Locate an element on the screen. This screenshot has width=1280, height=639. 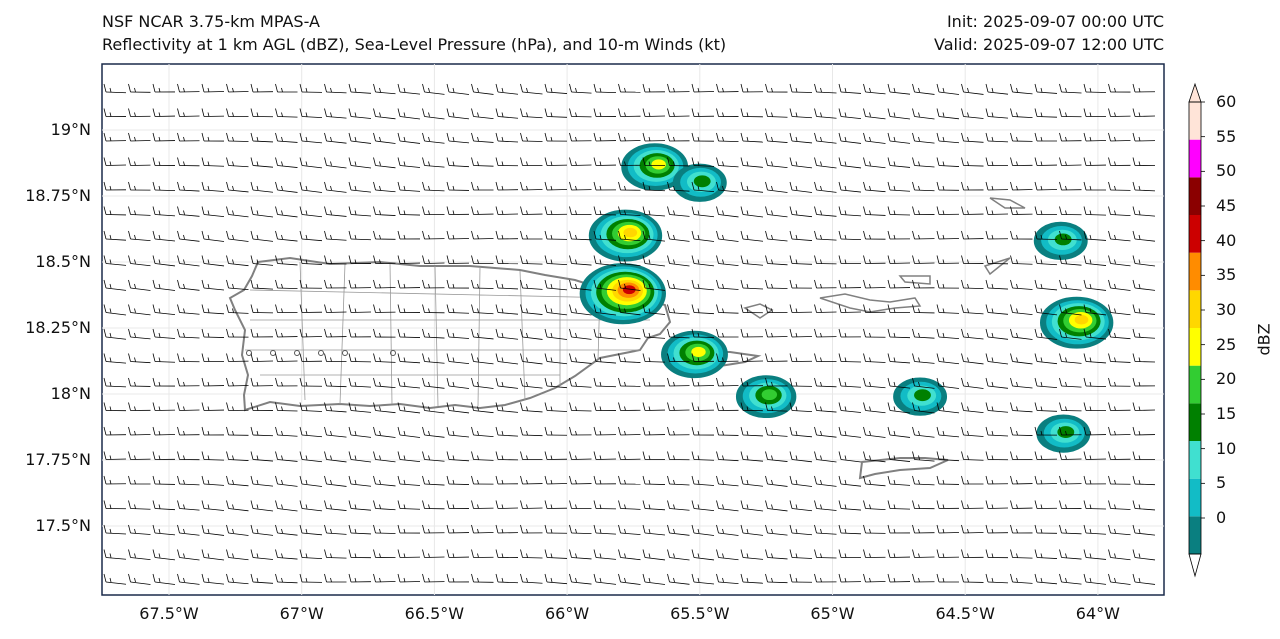
st-croix-outline is located at coordinates (903, 468).